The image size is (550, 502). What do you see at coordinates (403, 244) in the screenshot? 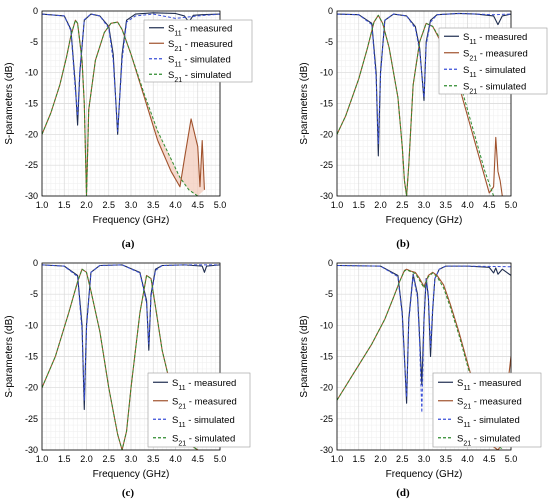
I see `caption-b: (b)` at bounding box center [403, 244].